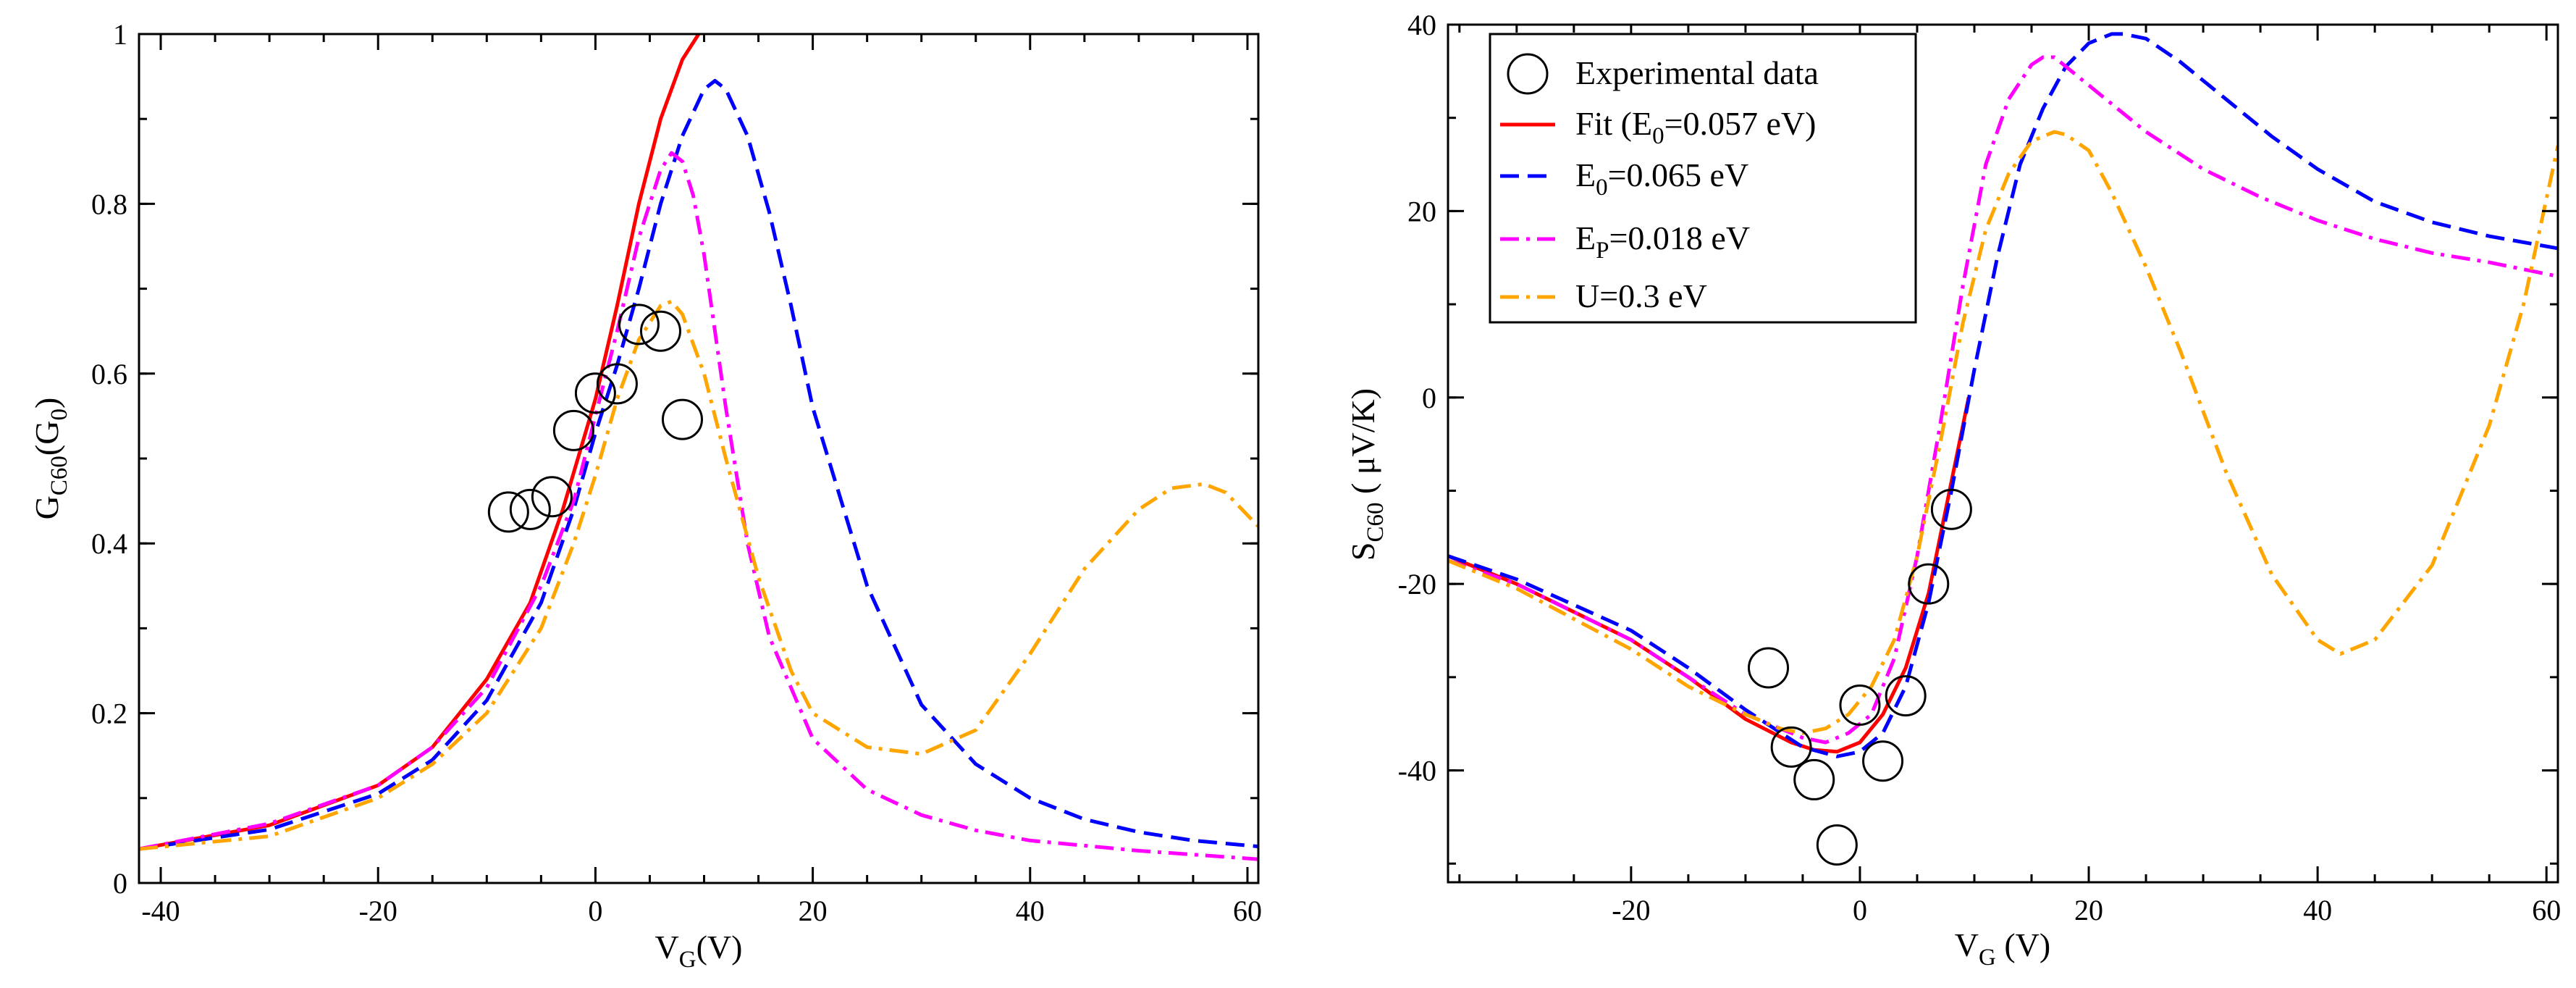 The width and height of the screenshot is (2576, 988). Describe the element at coordinates (1860, 677) in the screenshot. I see `thermopower-experimental-markers` at that location.